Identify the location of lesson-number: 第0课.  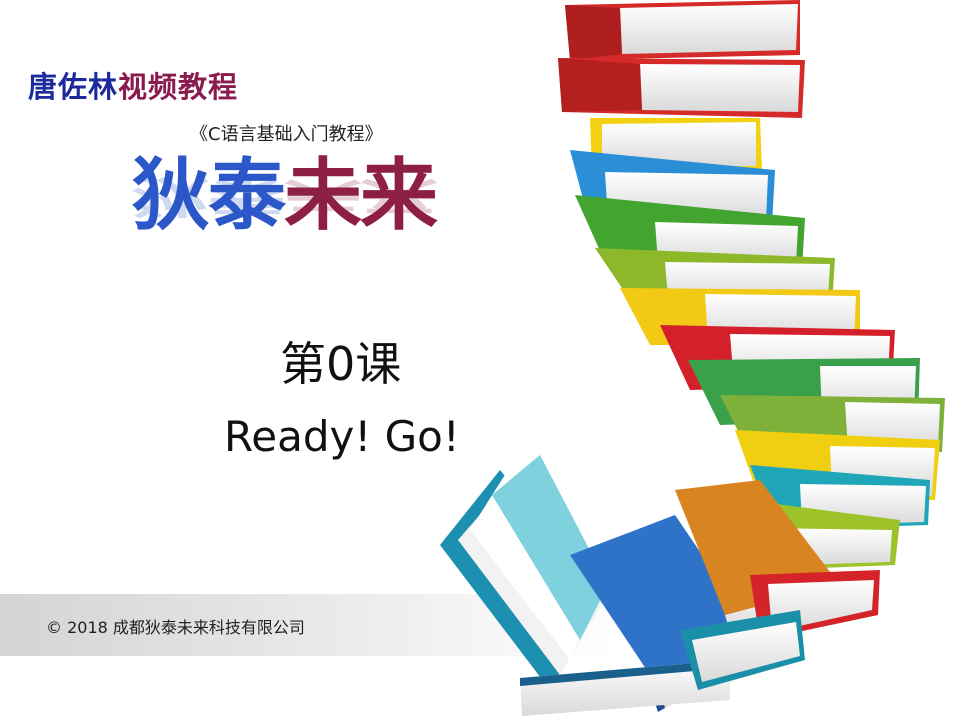
(341, 364).